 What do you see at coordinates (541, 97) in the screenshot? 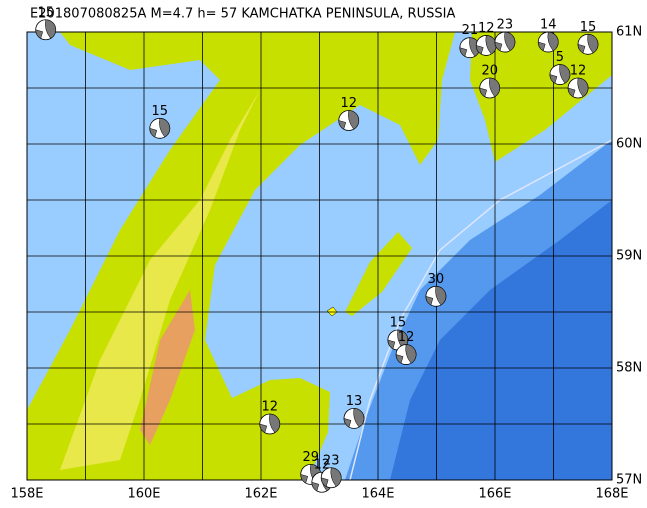
I see `land` at bounding box center [541, 97].